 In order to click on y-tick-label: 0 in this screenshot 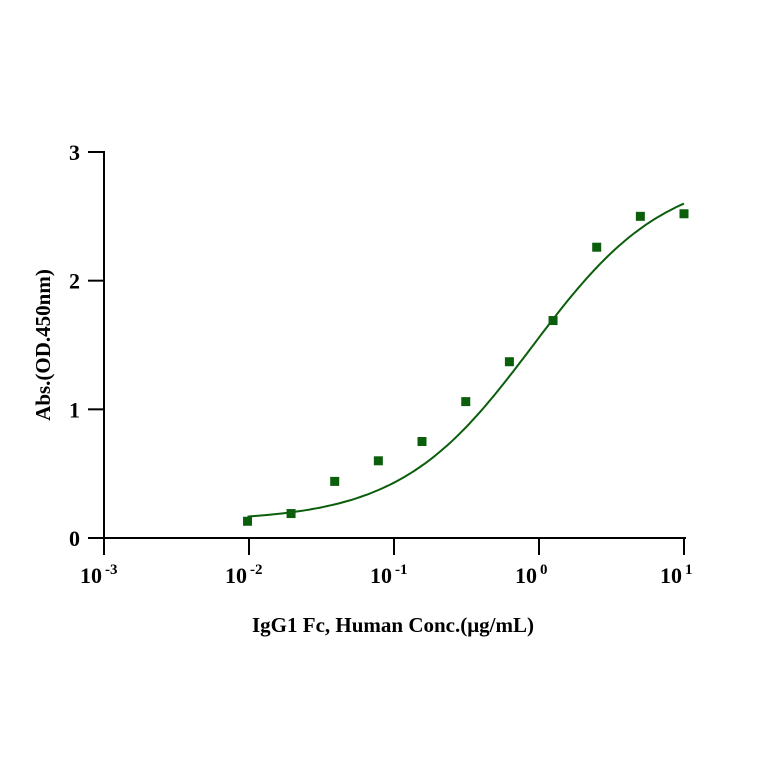, I will do `click(74, 538)`.